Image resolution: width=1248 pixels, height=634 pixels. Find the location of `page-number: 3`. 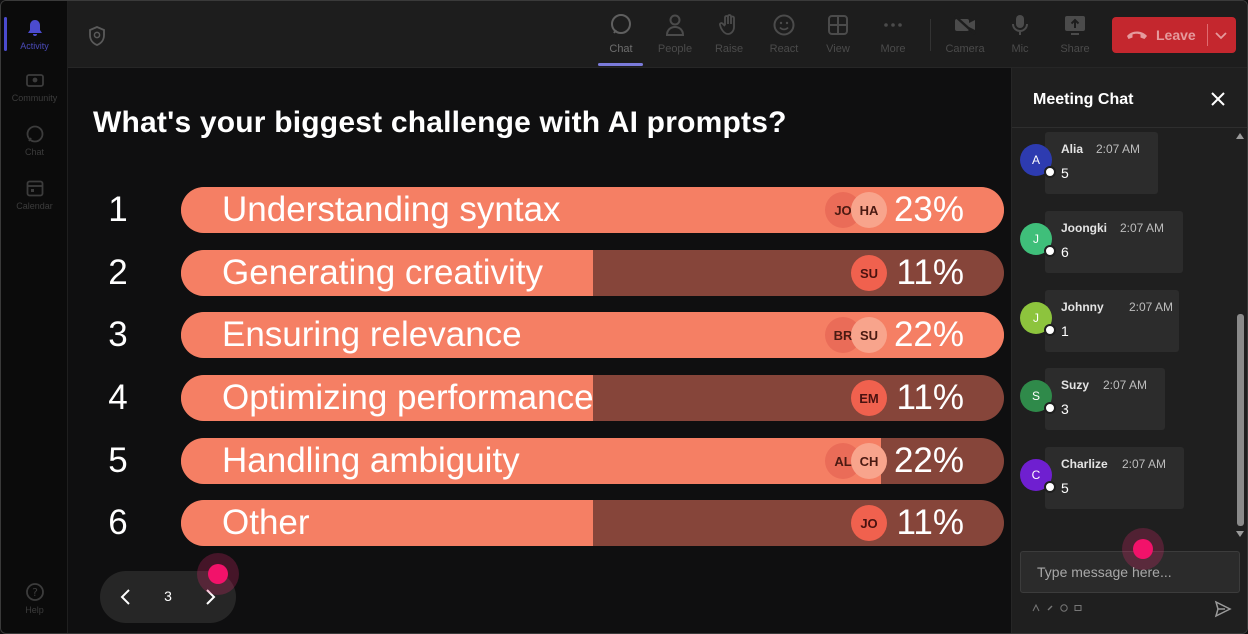

page-number: 3 is located at coordinates (168, 596).